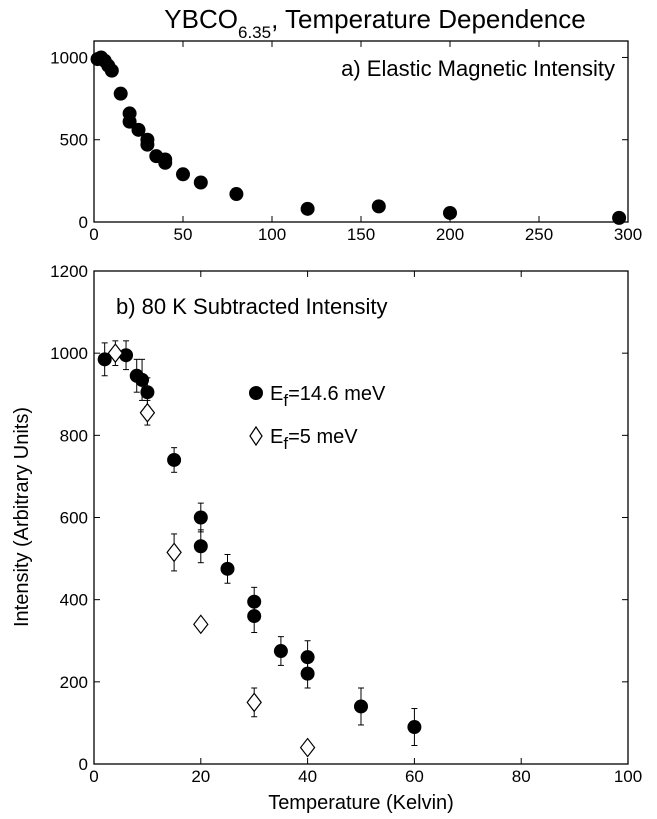  I want to click on panel-a-label: a) Elastic Magnetic Intensity, so click(478, 68).